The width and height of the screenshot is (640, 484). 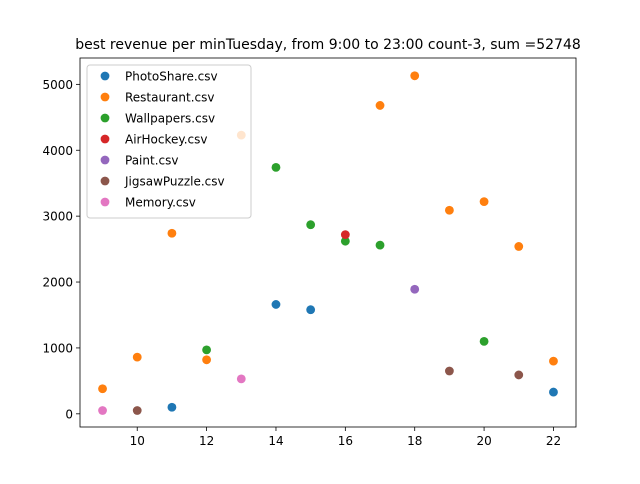 What do you see at coordinates (57, 283) in the screenshot?
I see `y-tick-label: 2000` at bounding box center [57, 283].